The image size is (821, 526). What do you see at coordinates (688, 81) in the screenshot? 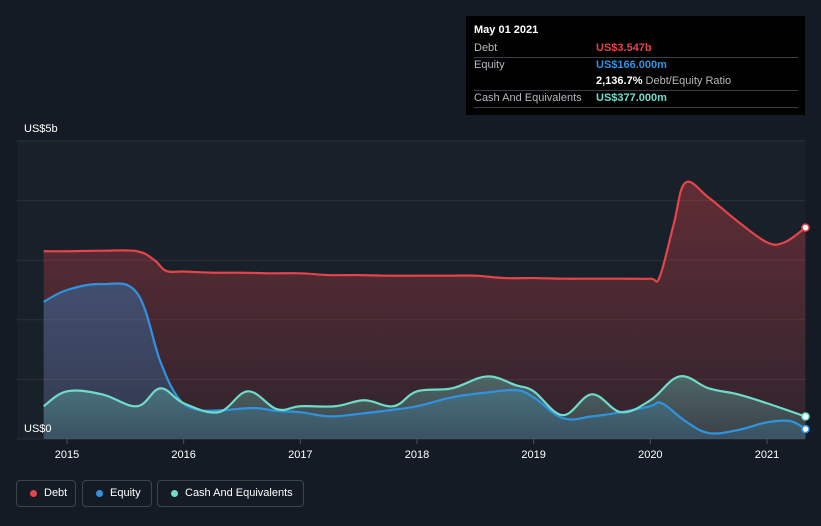
I see `tooltip-ratio-label: Debt/Equity Ratio` at bounding box center [688, 81].